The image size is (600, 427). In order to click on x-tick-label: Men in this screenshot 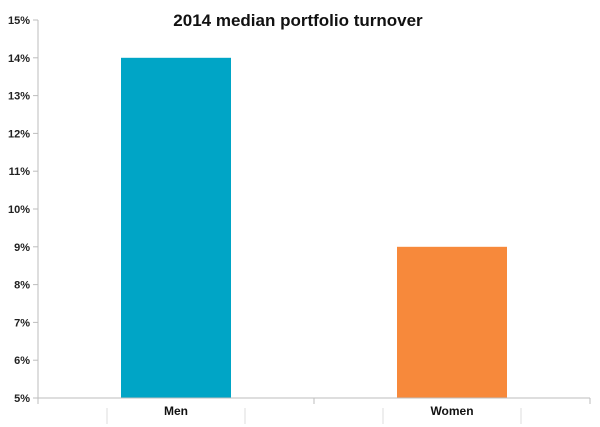, I will do `click(176, 411)`.